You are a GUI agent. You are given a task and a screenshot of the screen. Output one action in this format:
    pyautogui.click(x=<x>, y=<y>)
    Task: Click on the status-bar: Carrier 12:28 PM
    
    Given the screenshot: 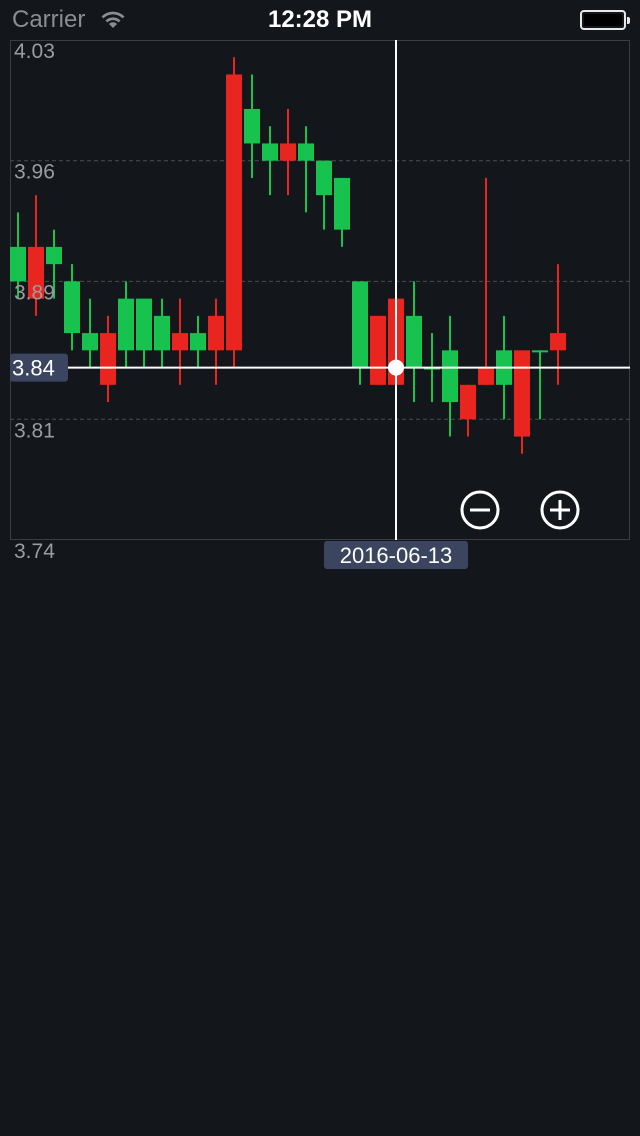 What is the action you would take?
    pyautogui.click(x=320, y=20)
    